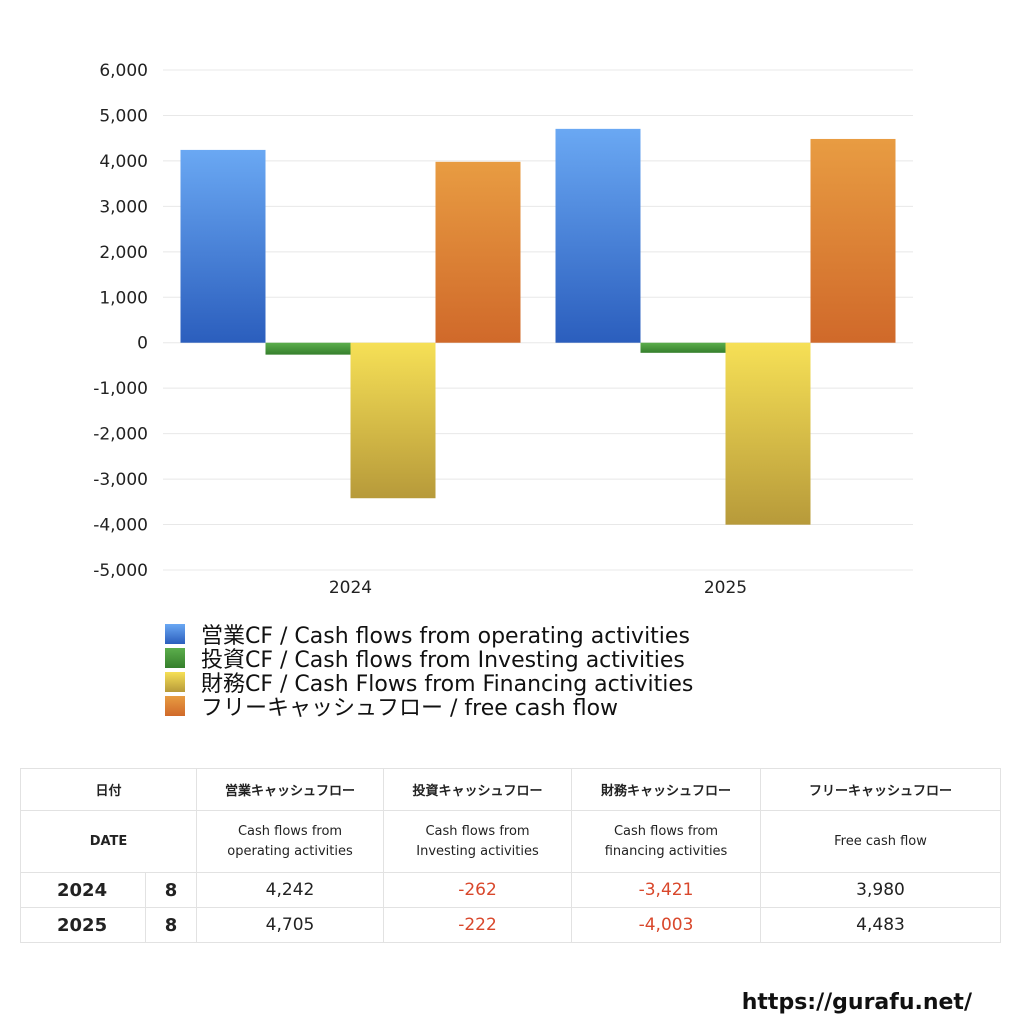 This screenshot has width=1024, height=1024. What do you see at coordinates (120, 526) in the screenshot?
I see `y-tick-label: -4,000` at bounding box center [120, 526].